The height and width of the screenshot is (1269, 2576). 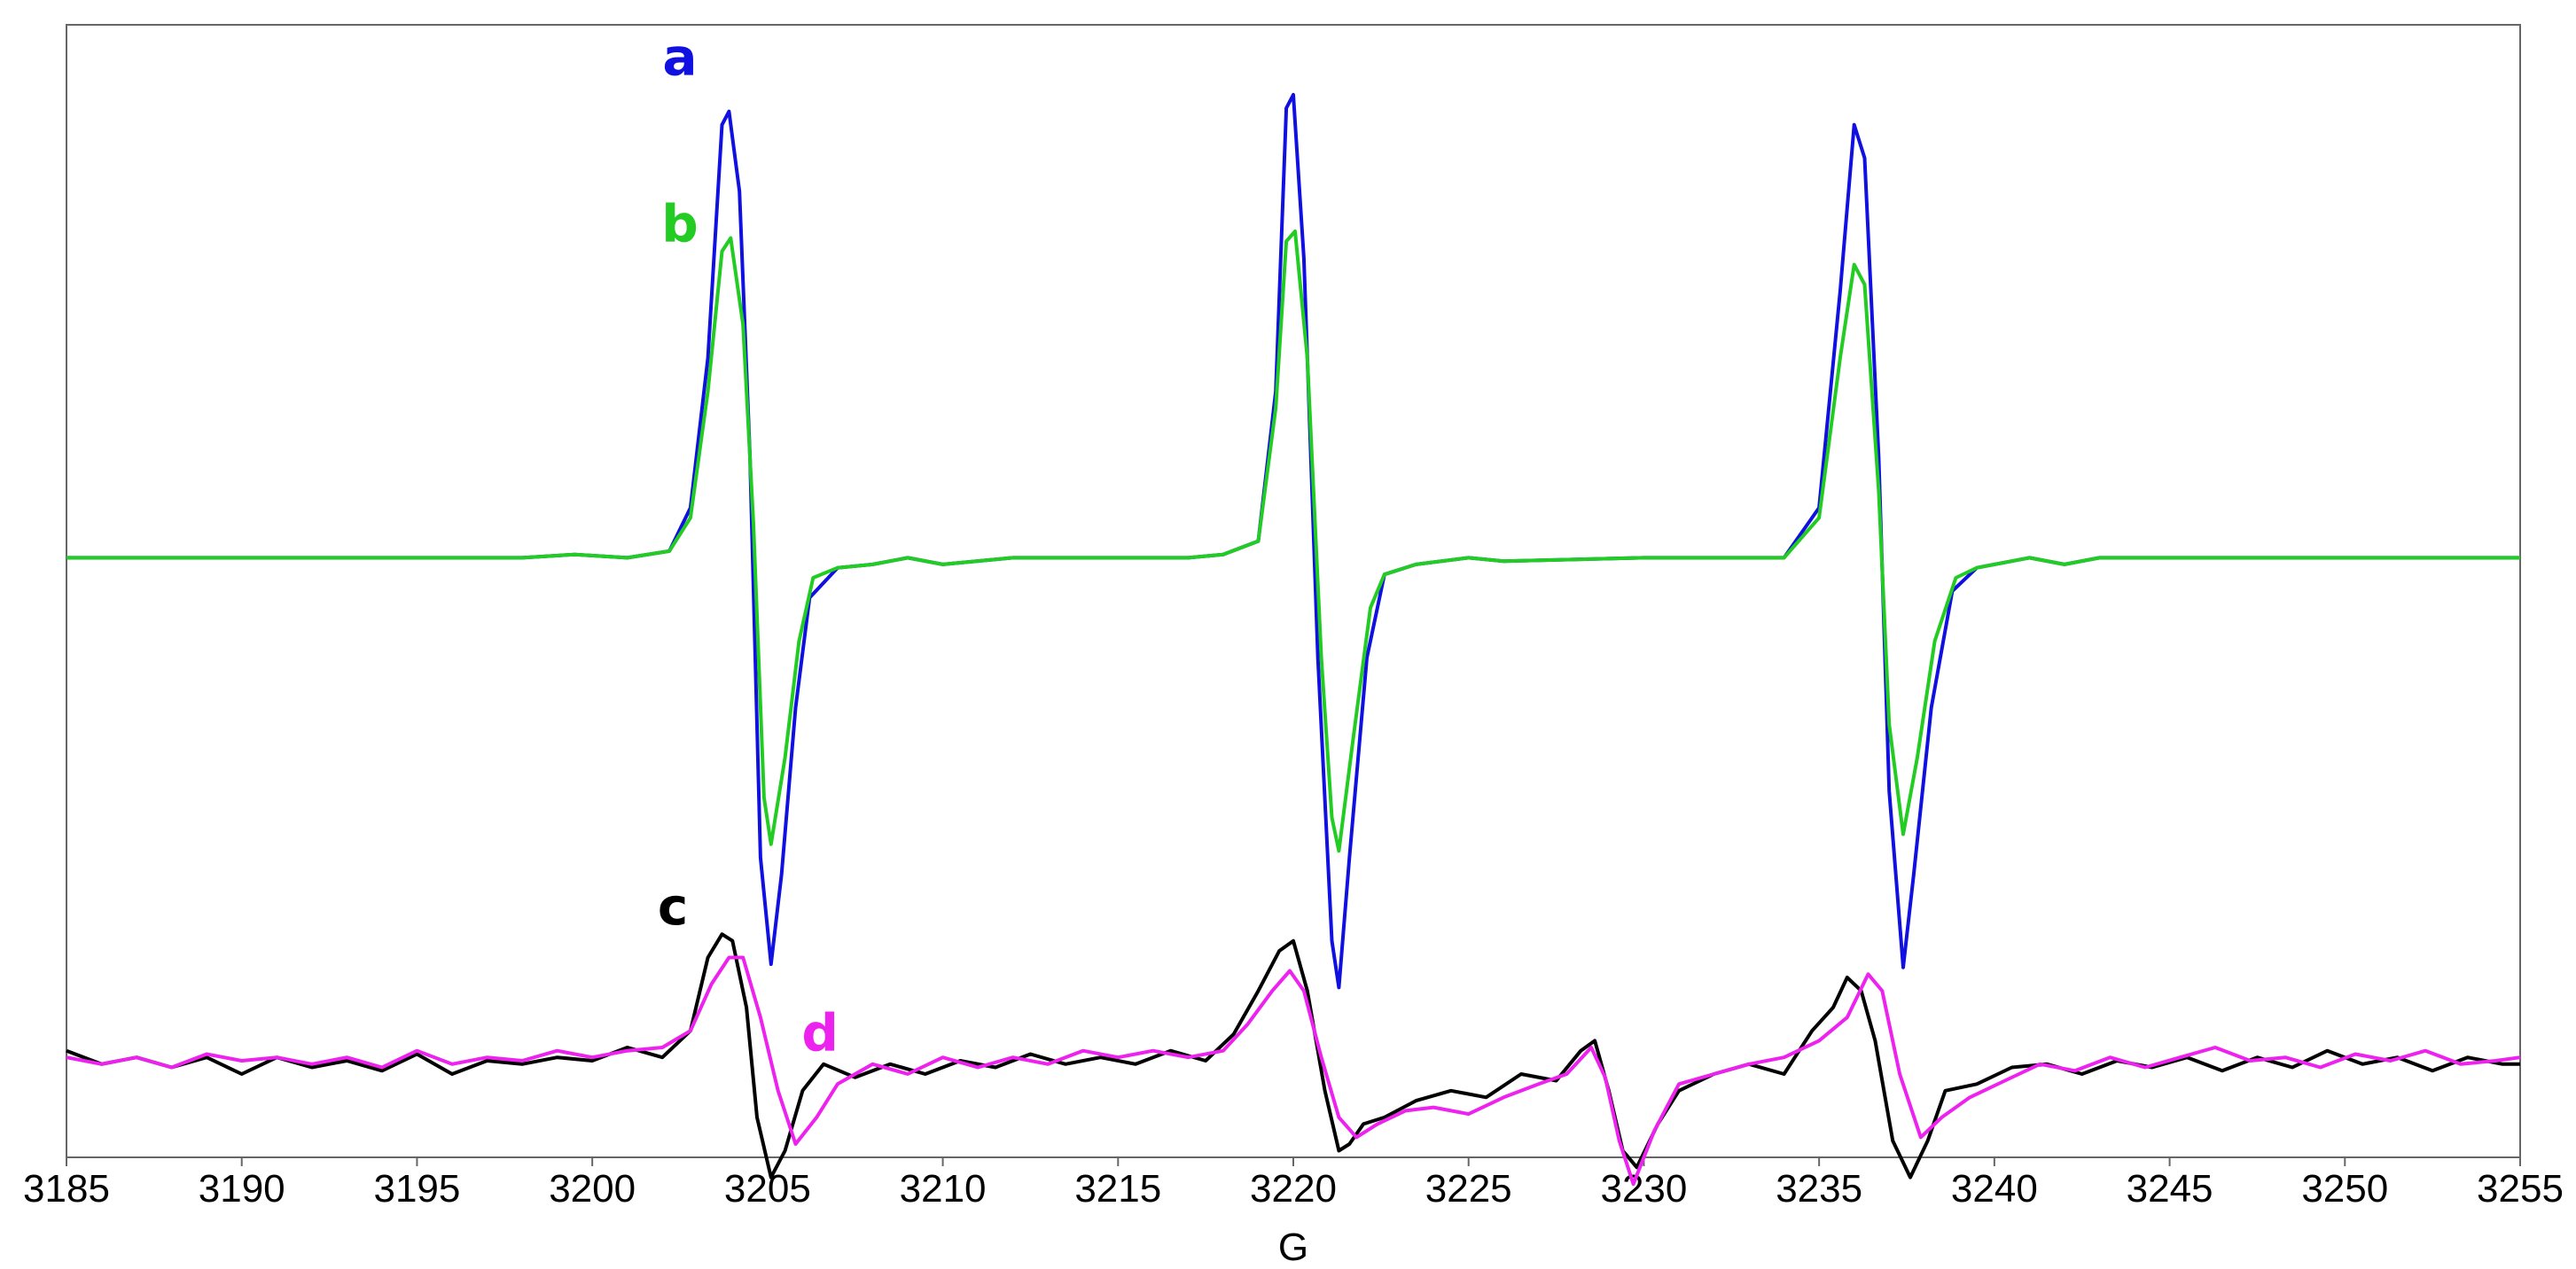 What do you see at coordinates (1117, 1189) in the screenshot?
I see `x-tick-label: 3215` at bounding box center [1117, 1189].